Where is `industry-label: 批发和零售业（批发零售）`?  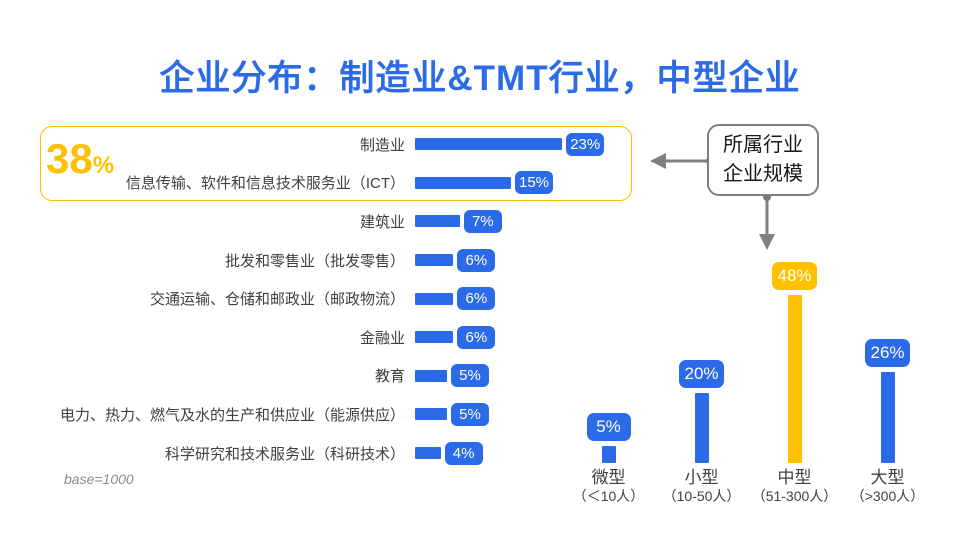 industry-label: 批发和零售业（批发零售） is located at coordinates (314, 261).